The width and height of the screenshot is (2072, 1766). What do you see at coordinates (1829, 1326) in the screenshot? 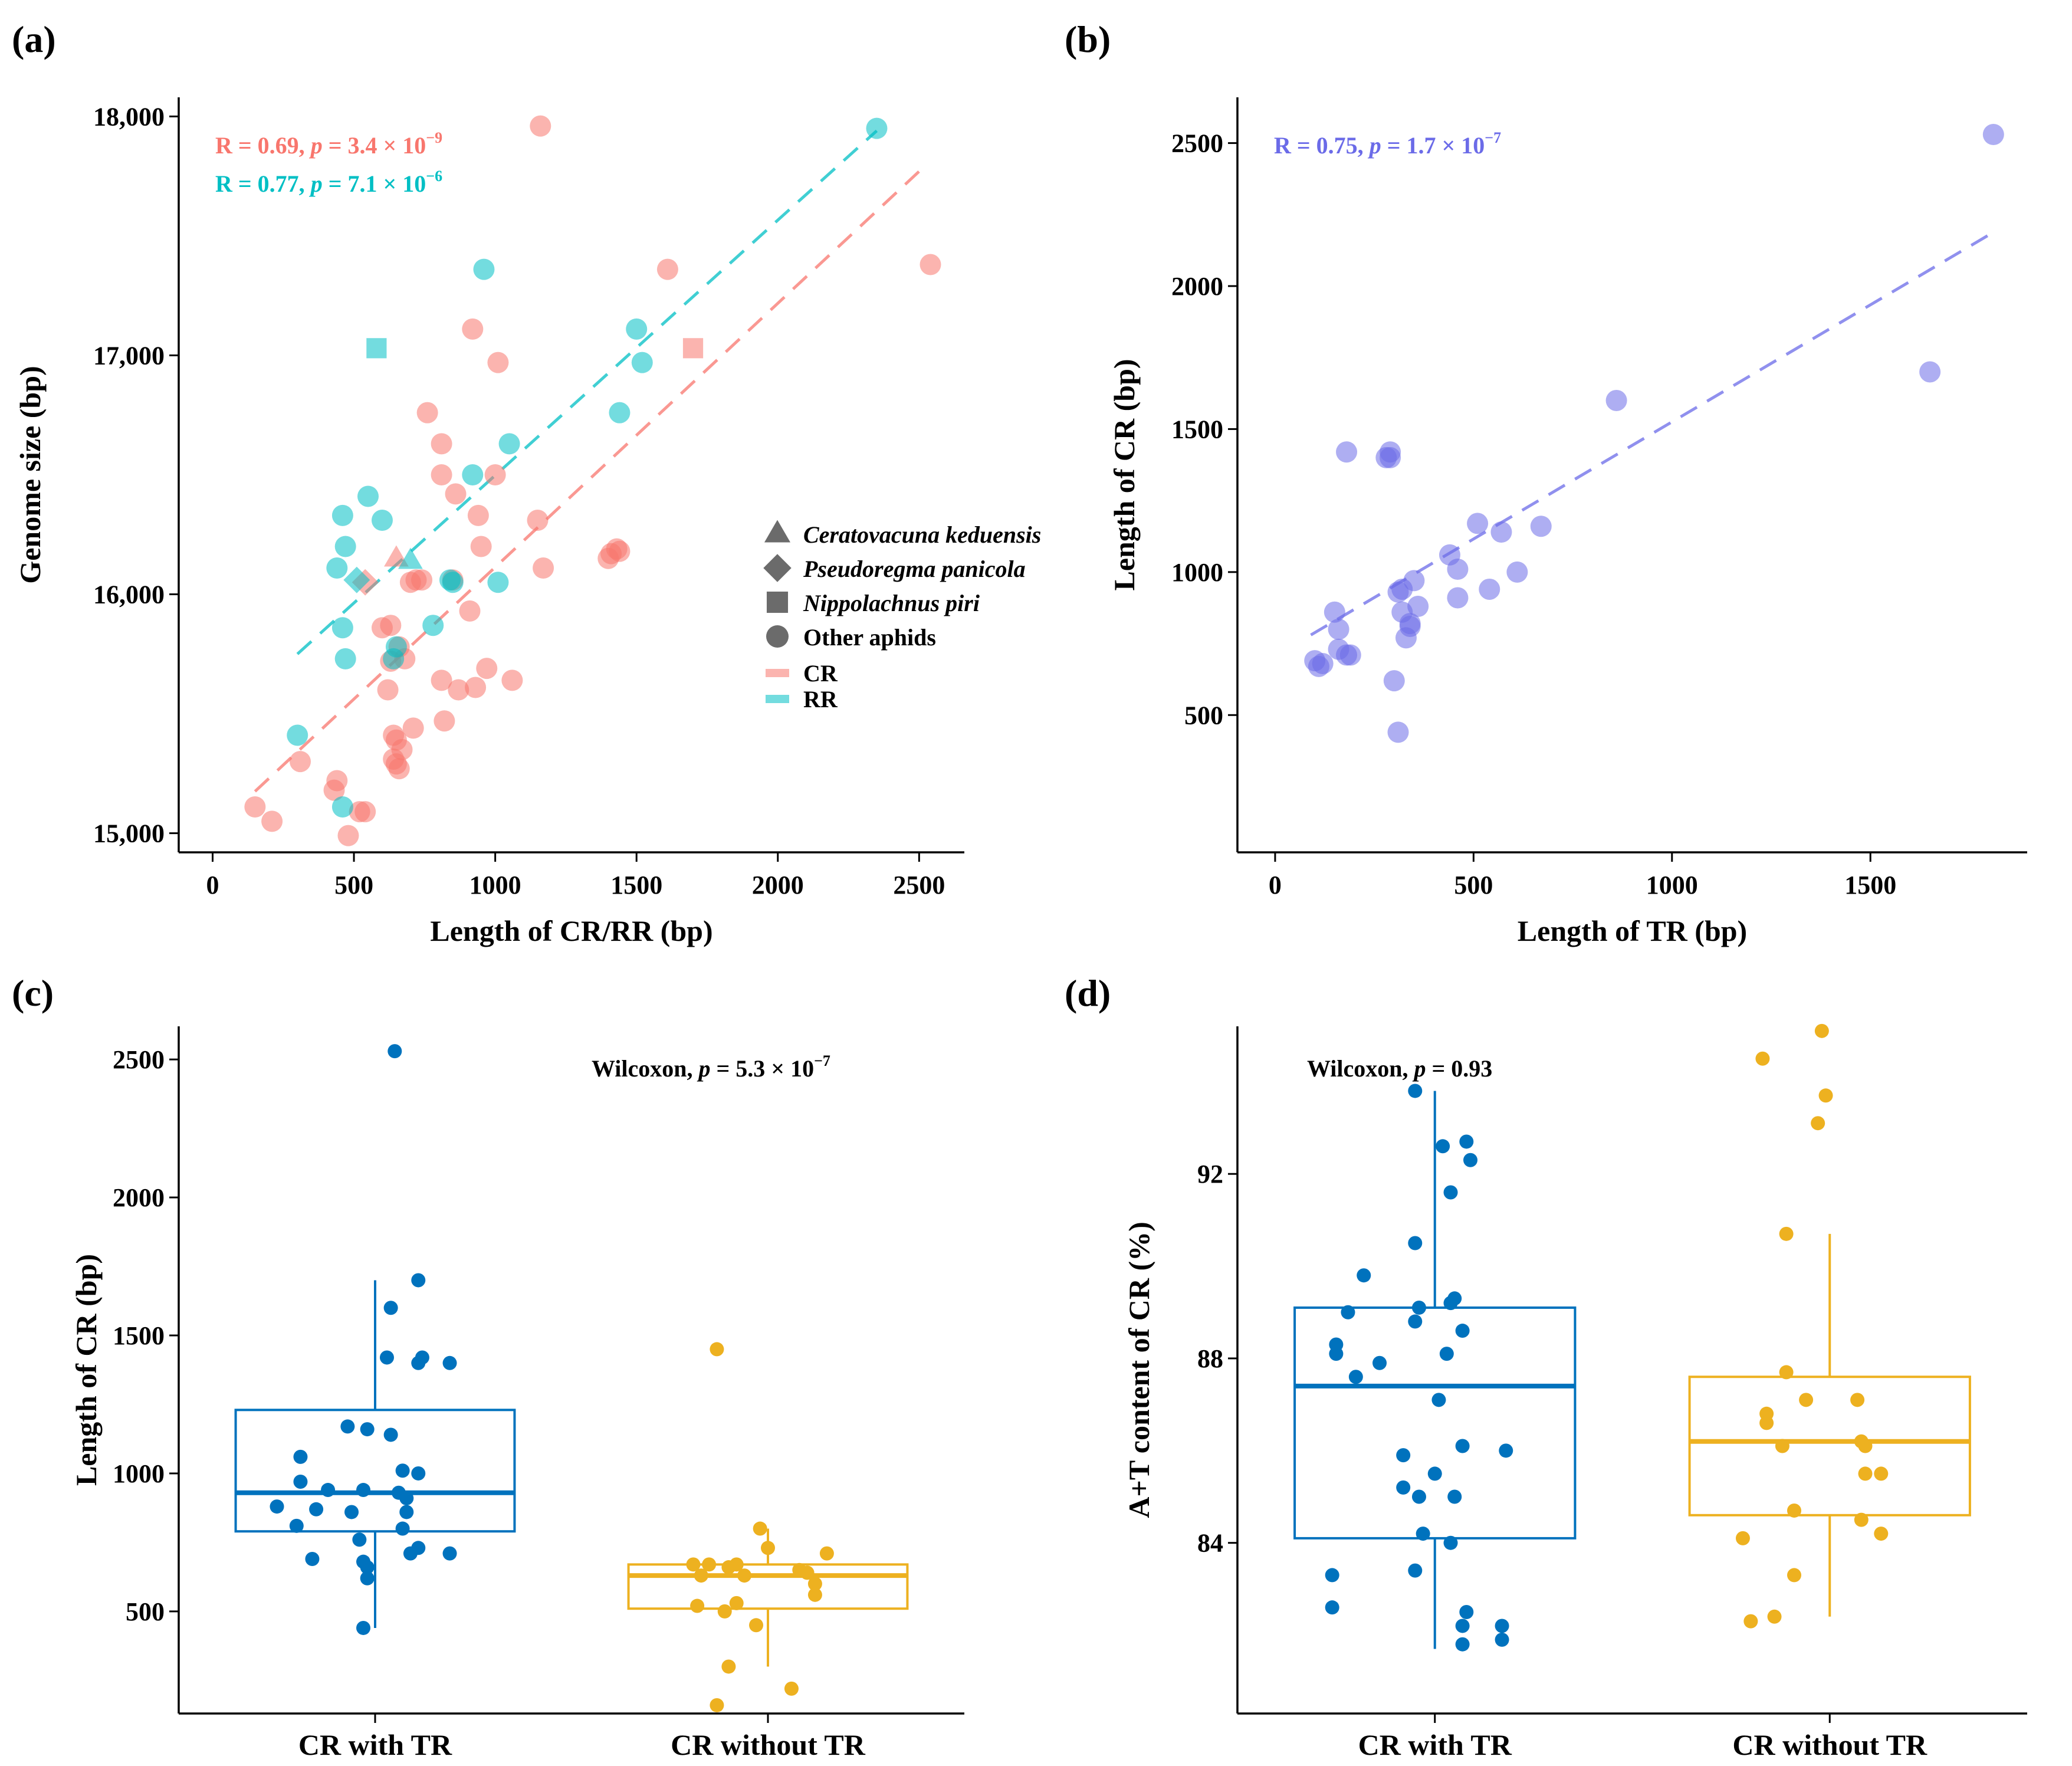
I see `box-cr-without-tr` at bounding box center [1829, 1326].